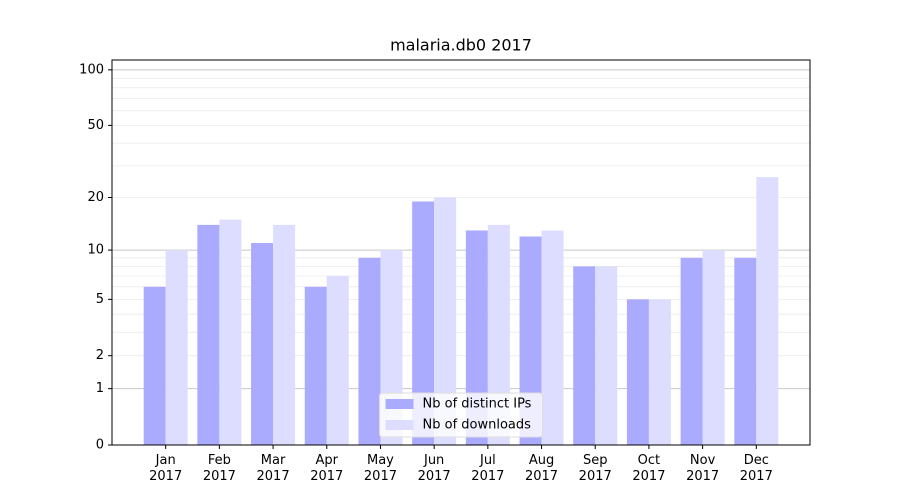 Image resolution: width=900 pixels, height=500 pixels. What do you see at coordinates (541, 468) in the screenshot?
I see `x-tick-label: Aug 2017` at bounding box center [541, 468].